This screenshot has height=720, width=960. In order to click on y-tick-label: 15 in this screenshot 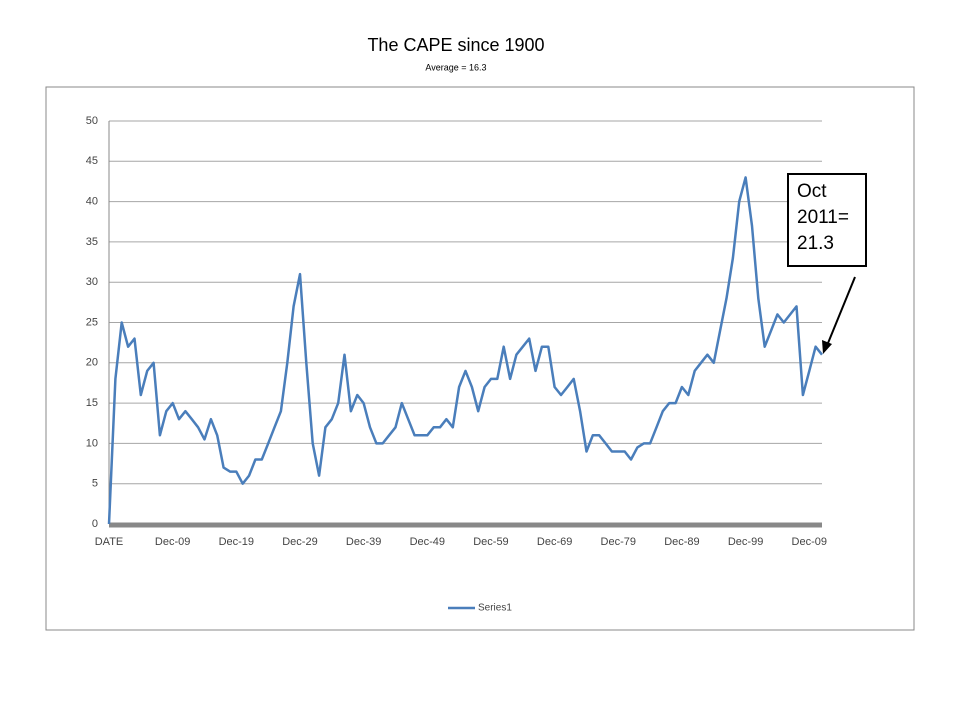, I will do `click(92, 403)`.